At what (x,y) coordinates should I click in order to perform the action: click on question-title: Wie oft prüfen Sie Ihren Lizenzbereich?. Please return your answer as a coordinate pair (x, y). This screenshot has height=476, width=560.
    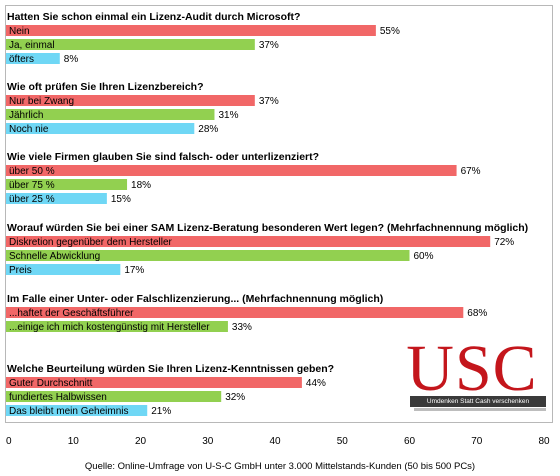
    Looking at the image, I should click on (105, 87).